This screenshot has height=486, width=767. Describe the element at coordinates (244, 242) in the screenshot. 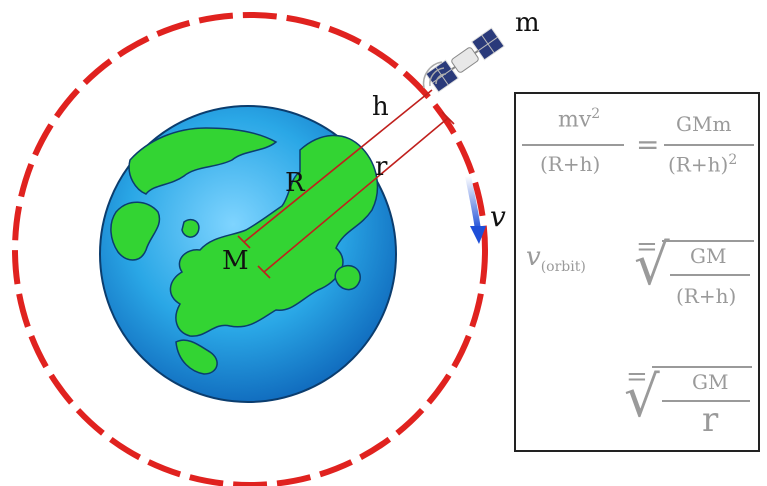

I see `tick-M` at that location.